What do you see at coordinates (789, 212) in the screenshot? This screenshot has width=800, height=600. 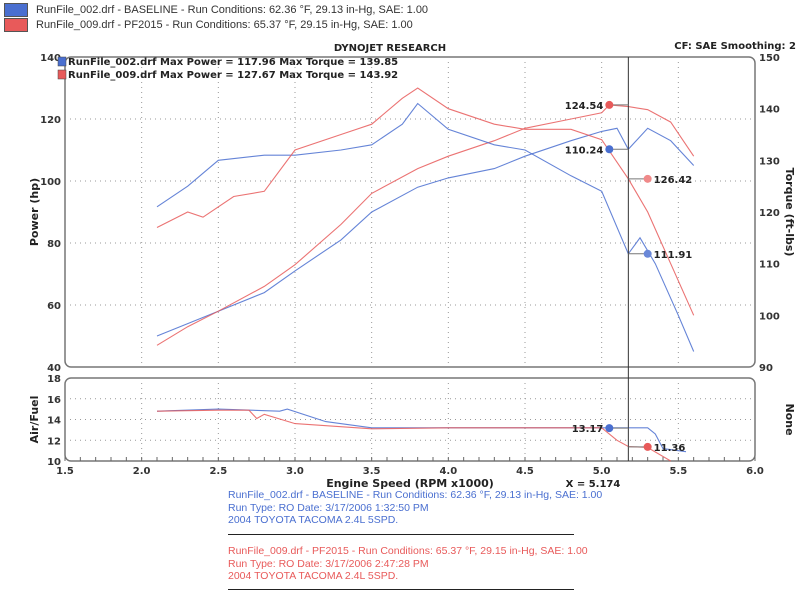 I see `torque-axis-label: Torque (ft-lbs)` at bounding box center [789, 212].